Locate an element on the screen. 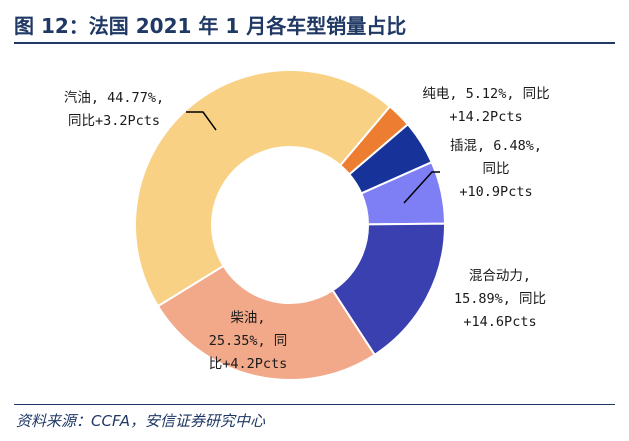 The image size is (629, 441). source-note: 资料来源：CCFA，安信证券研究中心 is located at coordinates (140, 421).